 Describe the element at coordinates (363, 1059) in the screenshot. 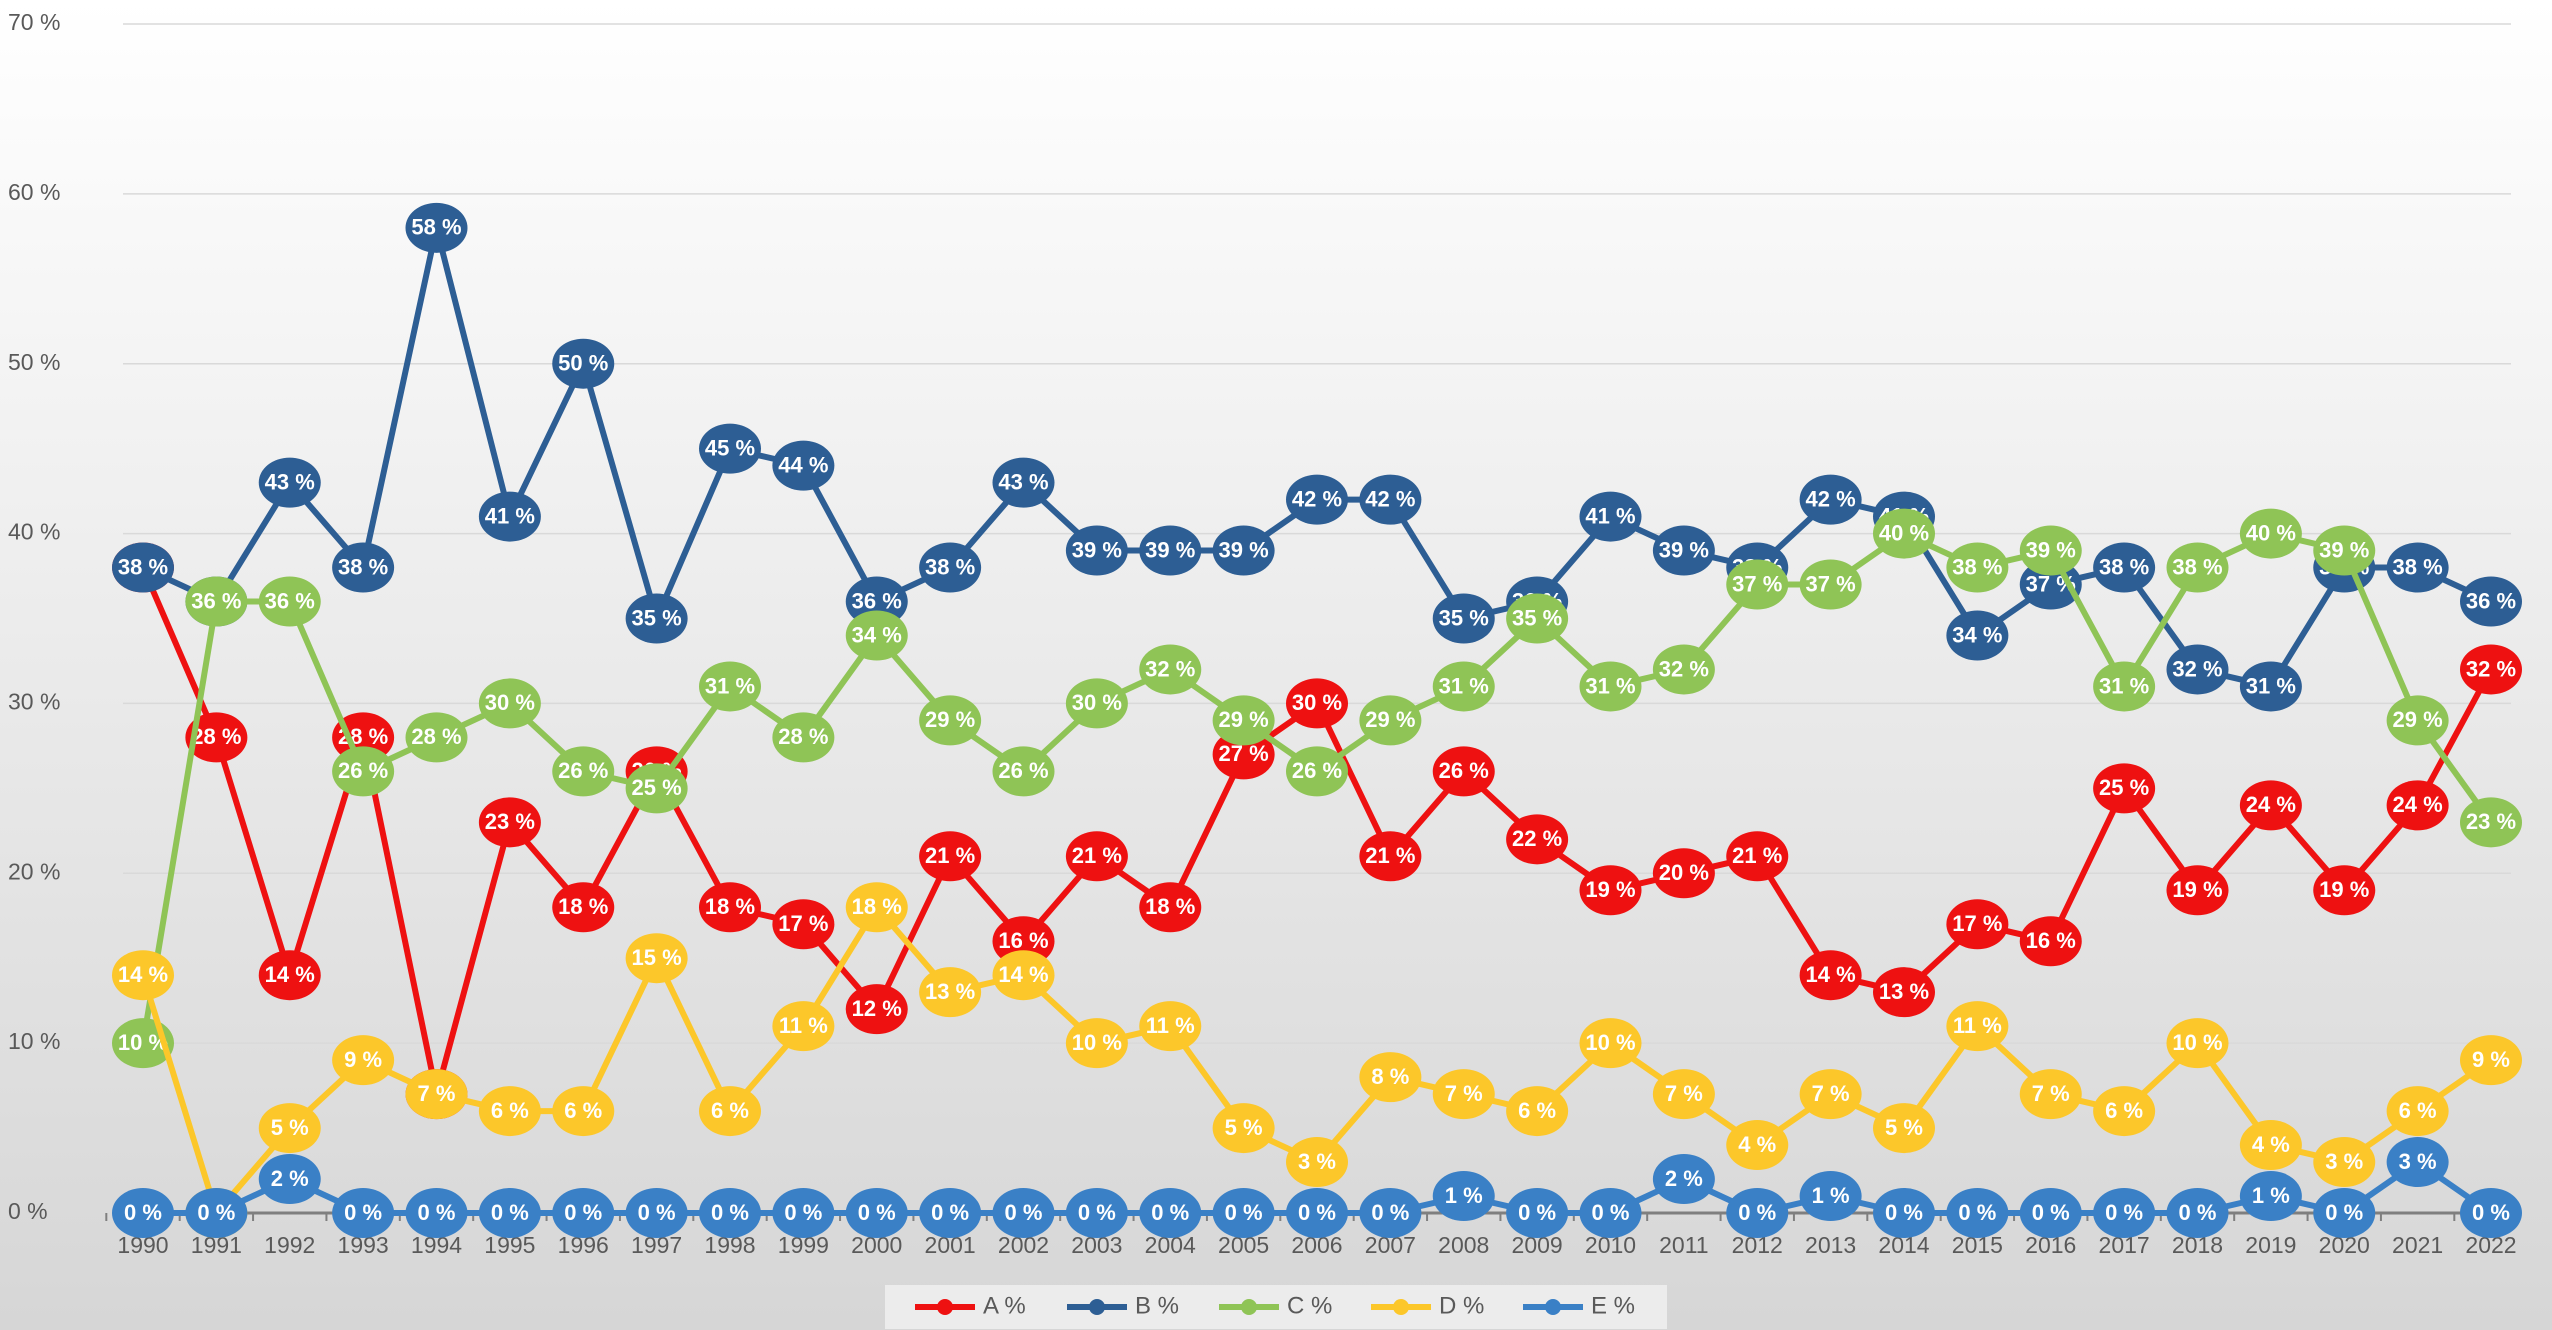

I see `data-label: 9 %` at that location.